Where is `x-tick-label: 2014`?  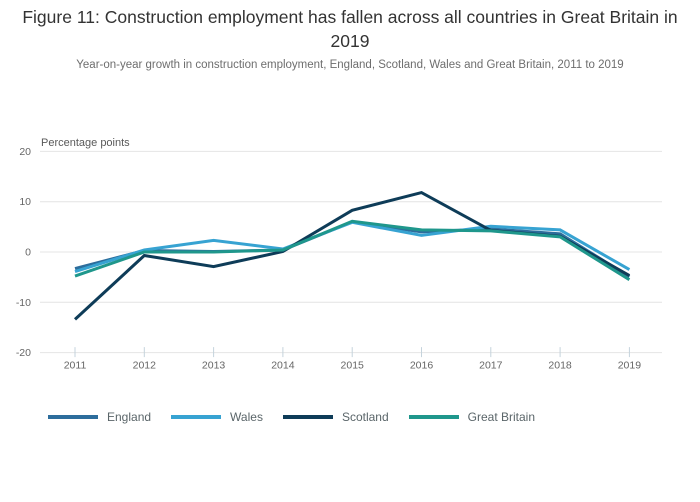 x-tick-label: 2014 is located at coordinates (283, 366).